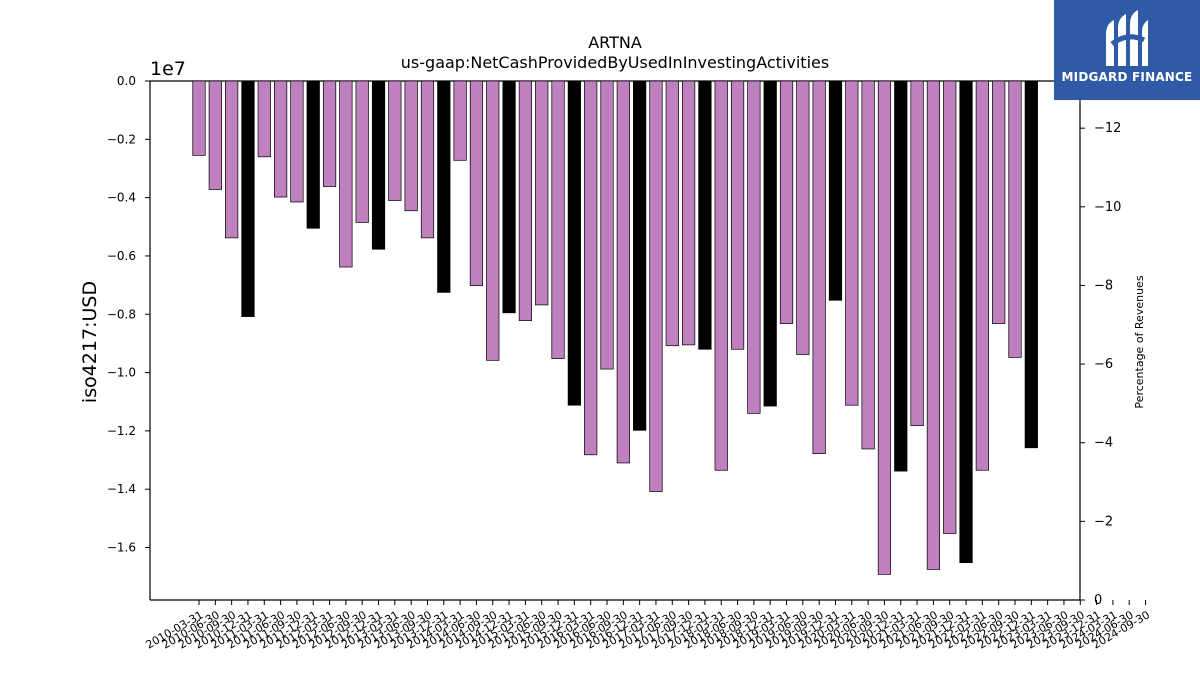  What do you see at coordinates (121, 256) in the screenshot?
I see `y-tick-label: −0.6` at bounding box center [121, 256].